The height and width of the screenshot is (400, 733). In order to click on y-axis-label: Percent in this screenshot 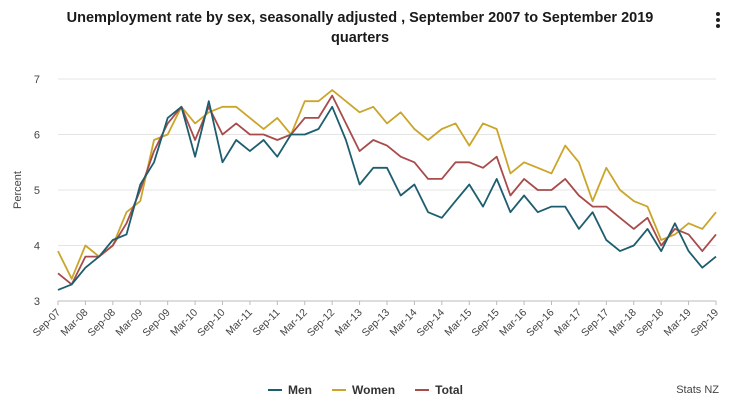, I will do `click(18, 190)`.